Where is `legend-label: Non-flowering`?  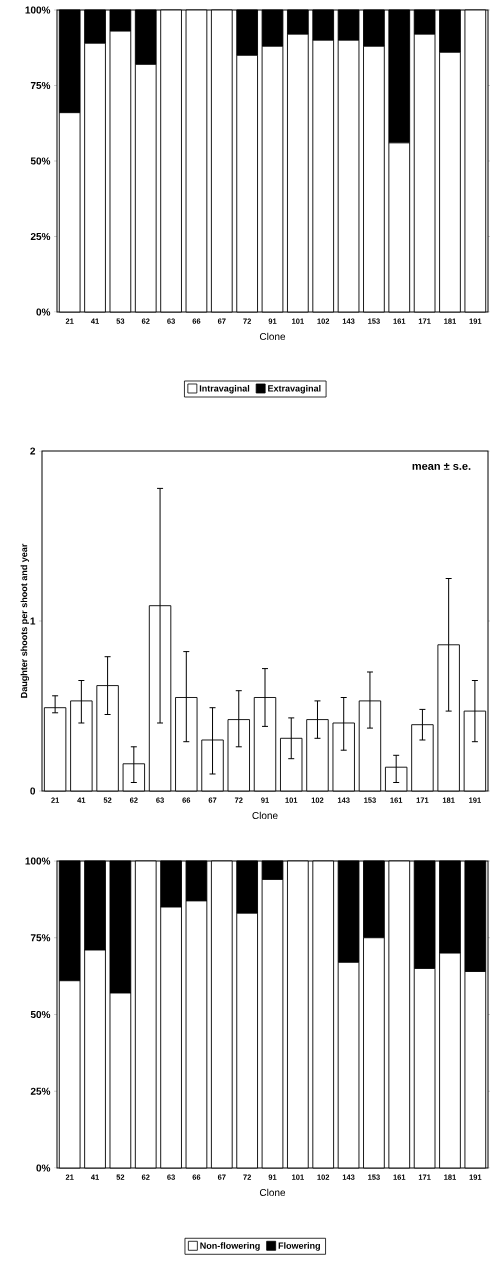 legend-label: Non-flowering is located at coordinates (230, 1246).